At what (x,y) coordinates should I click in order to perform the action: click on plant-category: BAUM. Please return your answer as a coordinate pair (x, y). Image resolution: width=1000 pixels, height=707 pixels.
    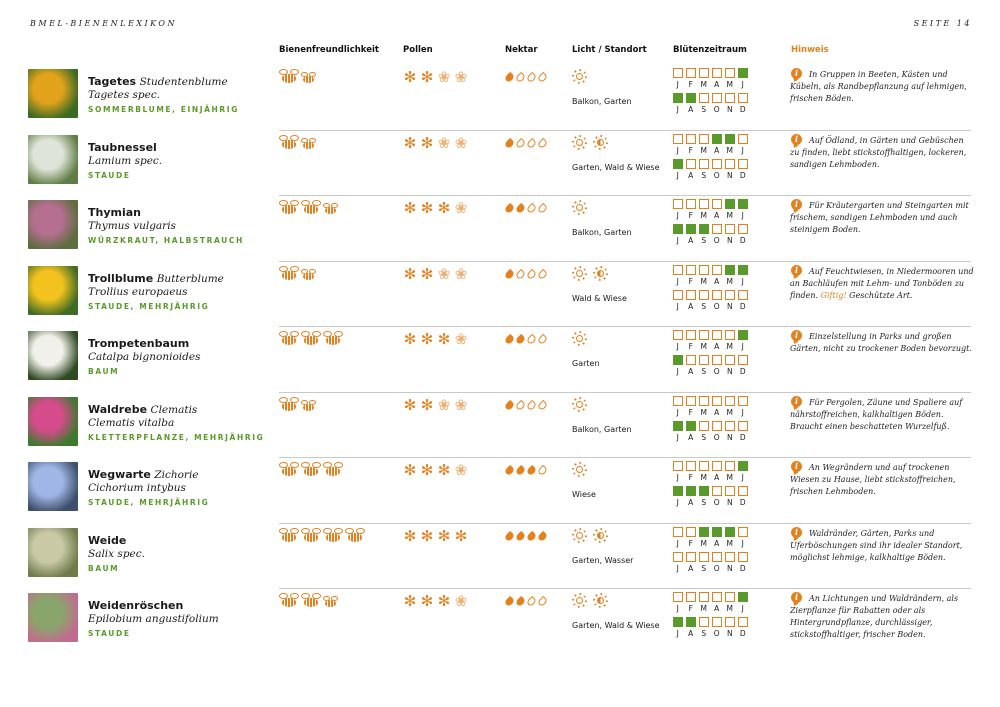
    Looking at the image, I should click on (104, 371).